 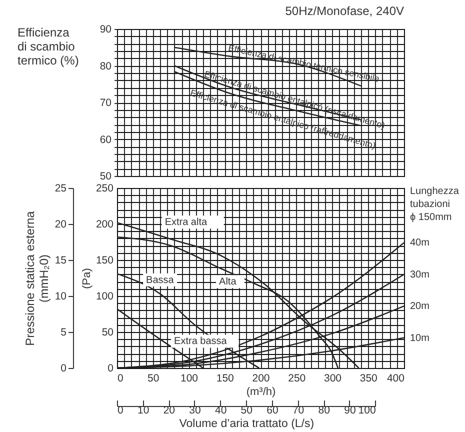 I want to click on y-tick-label: 70, so click(x=106, y=103).